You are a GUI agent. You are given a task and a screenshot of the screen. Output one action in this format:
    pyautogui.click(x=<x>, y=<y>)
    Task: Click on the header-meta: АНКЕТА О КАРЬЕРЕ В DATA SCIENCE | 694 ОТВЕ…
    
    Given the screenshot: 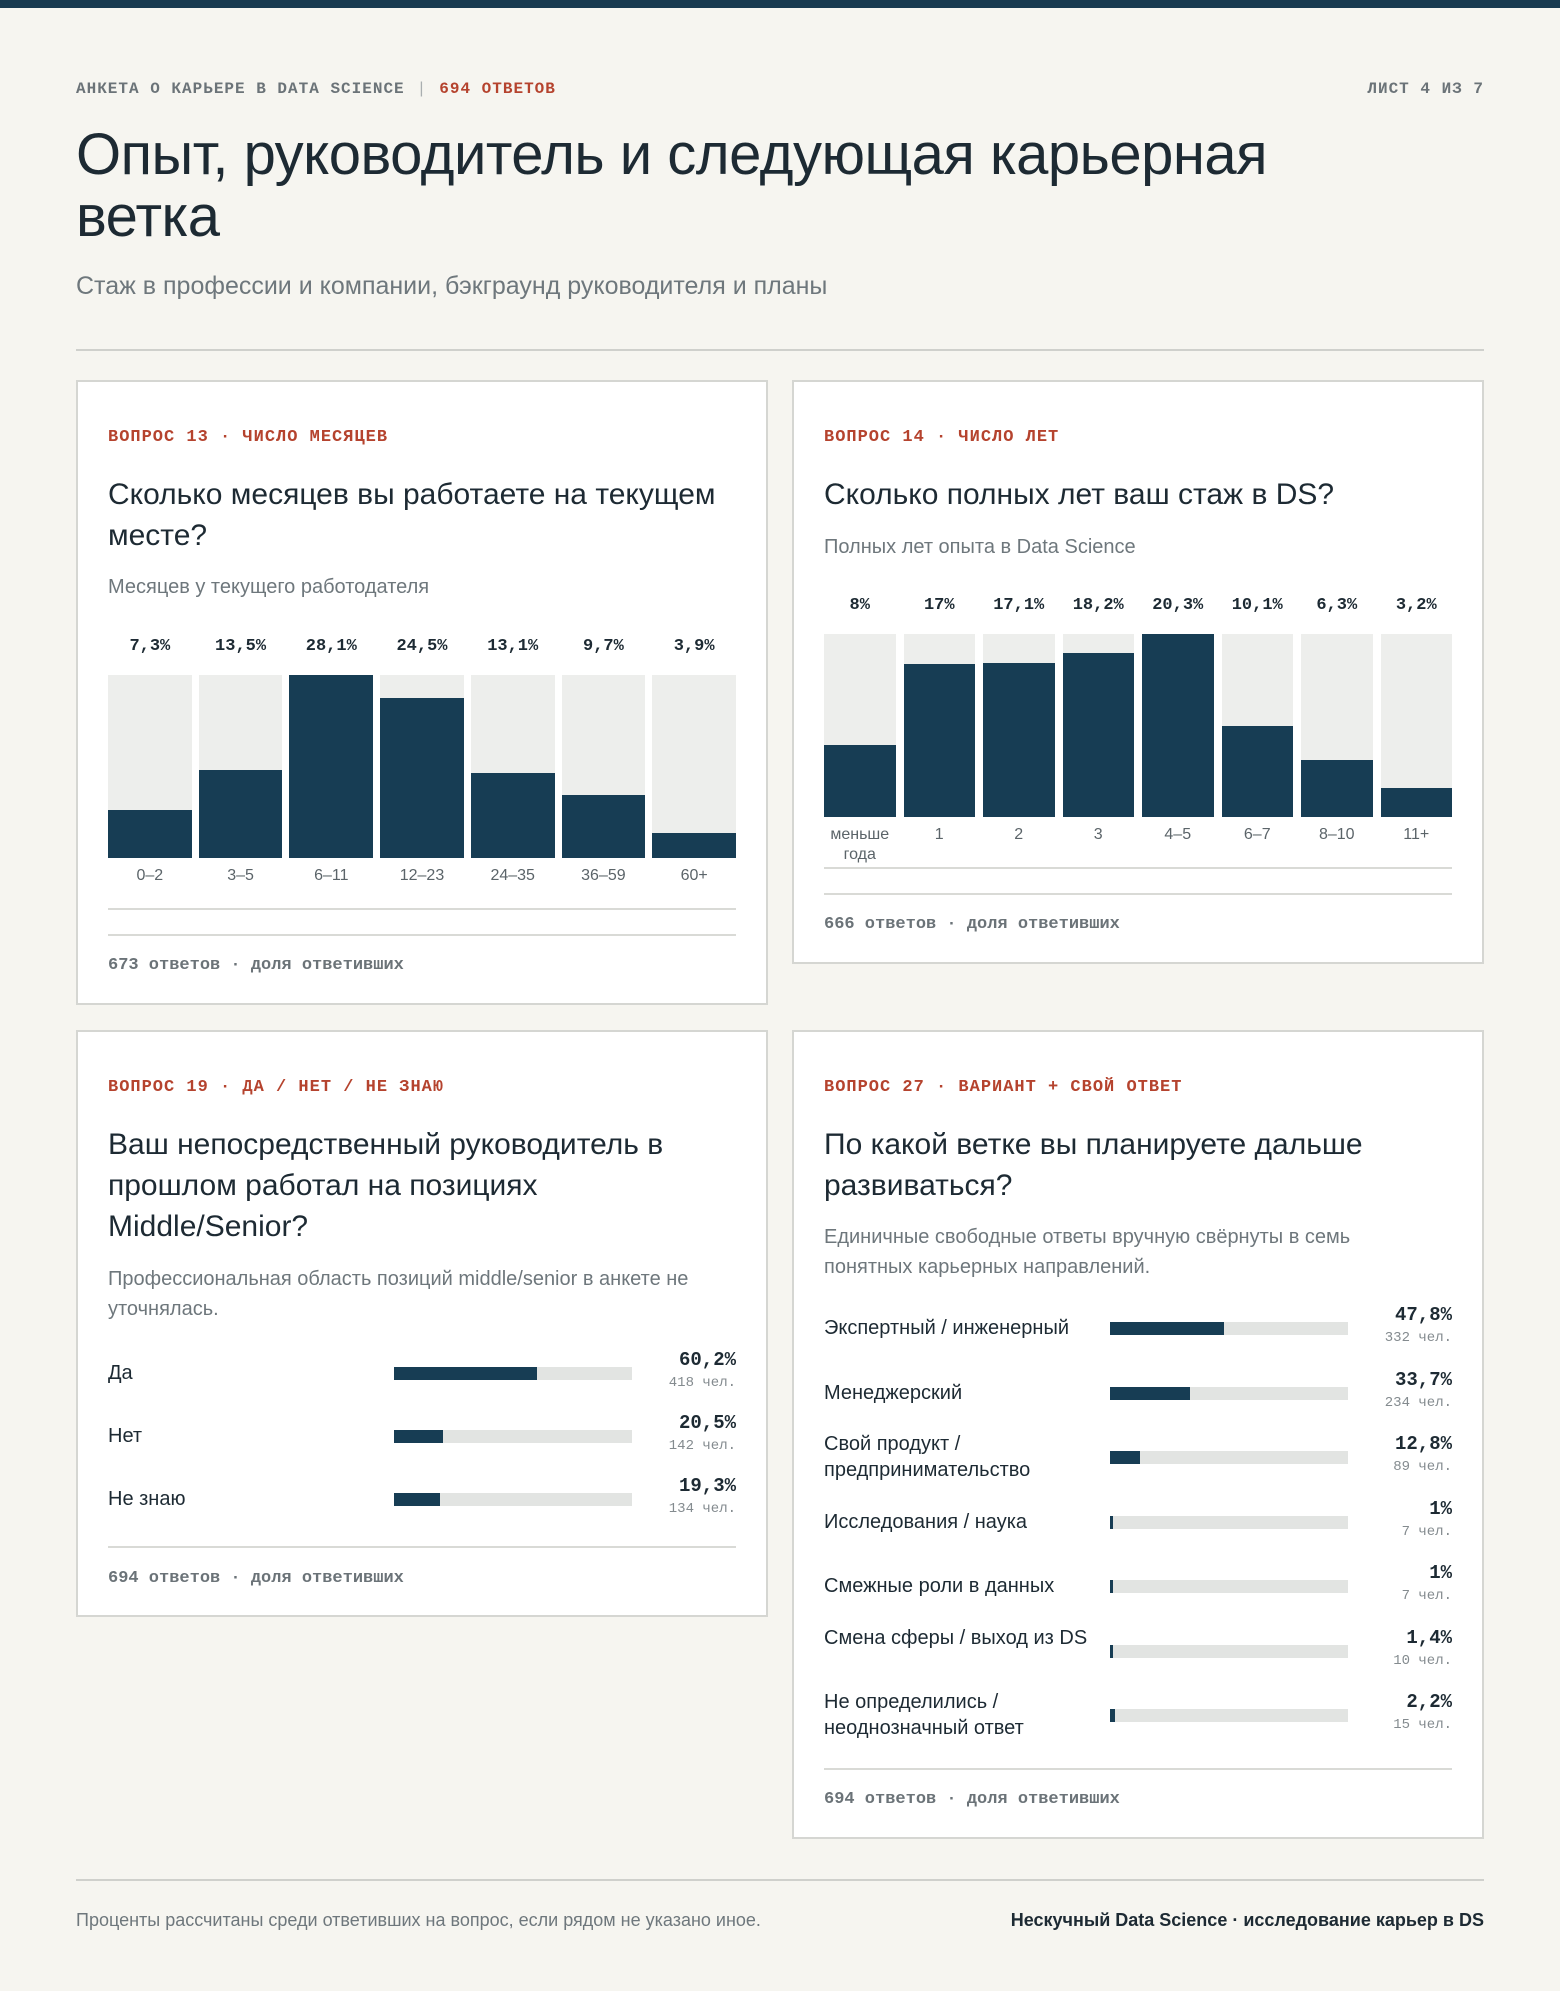 What is the action you would take?
    pyautogui.click(x=780, y=90)
    